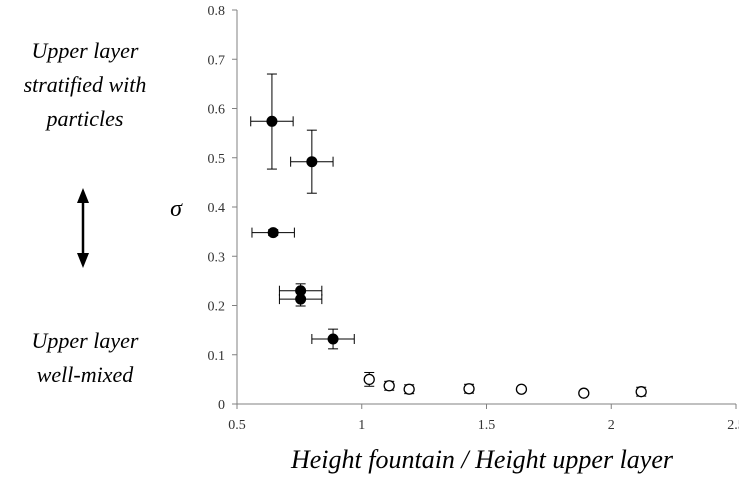 Image resolution: width=739 pixels, height=478 pixels. What do you see at coordinates (85, 118) in the screenshot?
I see `annotation-line: particles` at bounding box center [85, 118].